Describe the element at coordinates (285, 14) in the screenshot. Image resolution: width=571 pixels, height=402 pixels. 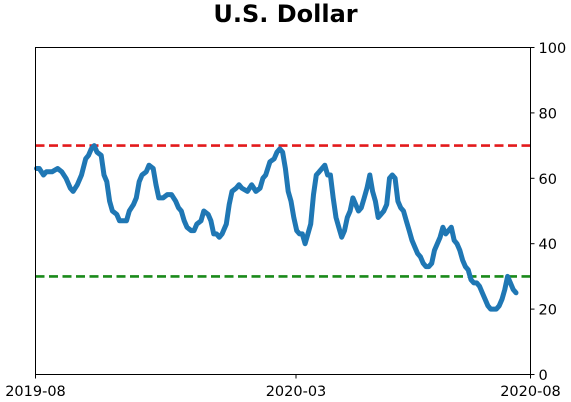
I see `chart-title: U.S. Dollar` at that location.